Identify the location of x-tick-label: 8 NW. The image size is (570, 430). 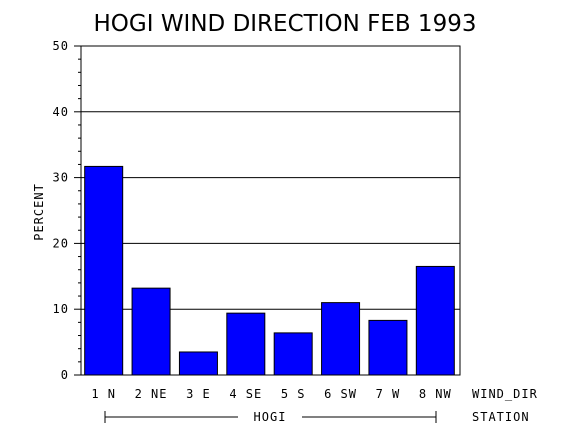
(435, 394).